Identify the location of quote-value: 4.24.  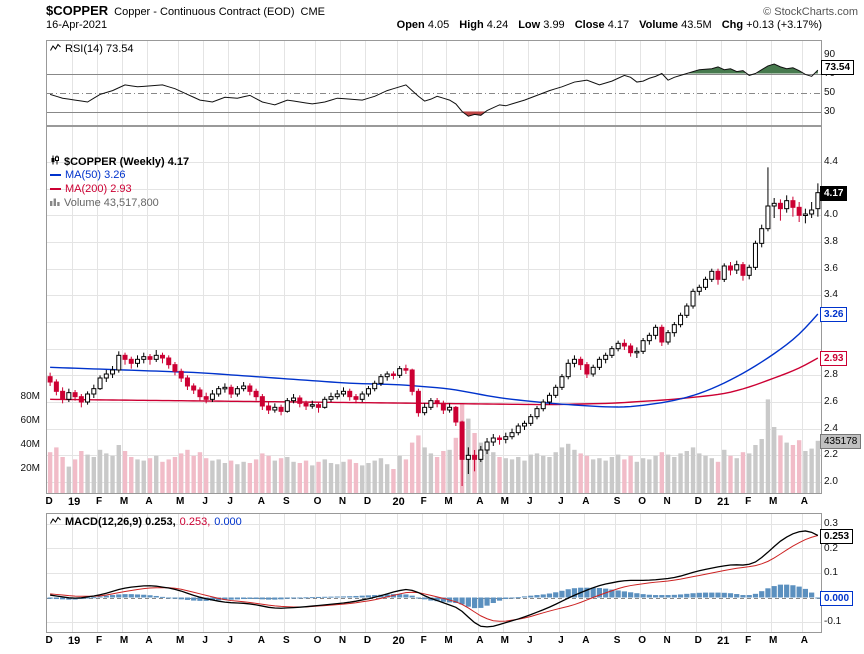
(497, 25).